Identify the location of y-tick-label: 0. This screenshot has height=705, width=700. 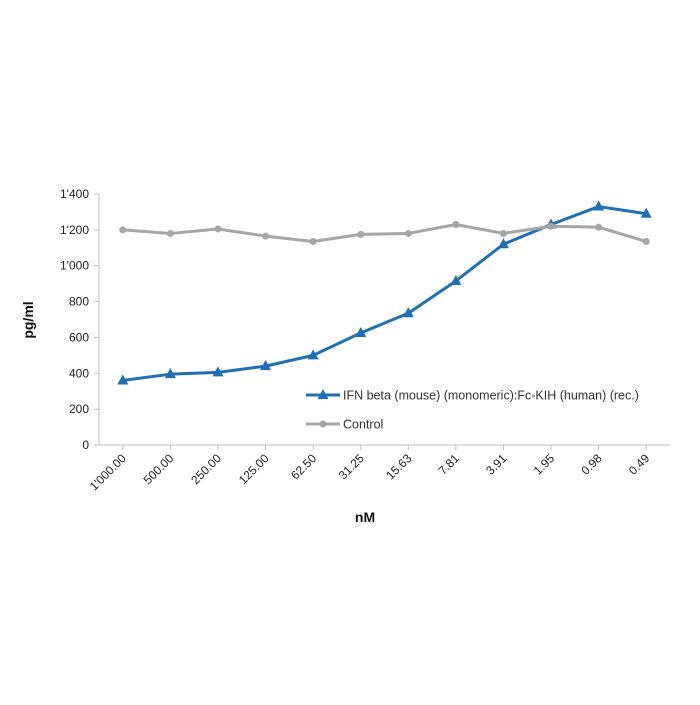
(85, 445).